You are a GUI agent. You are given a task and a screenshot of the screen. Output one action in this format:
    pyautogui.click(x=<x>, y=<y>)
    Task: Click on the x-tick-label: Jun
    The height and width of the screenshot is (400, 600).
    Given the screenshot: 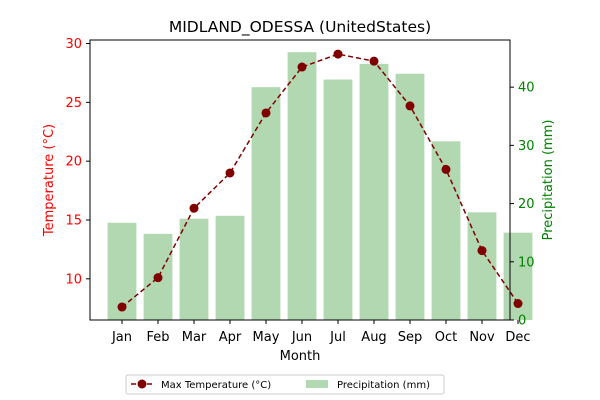 What is the action you would take?
    pyautogui.click(x=301, y=337)
    